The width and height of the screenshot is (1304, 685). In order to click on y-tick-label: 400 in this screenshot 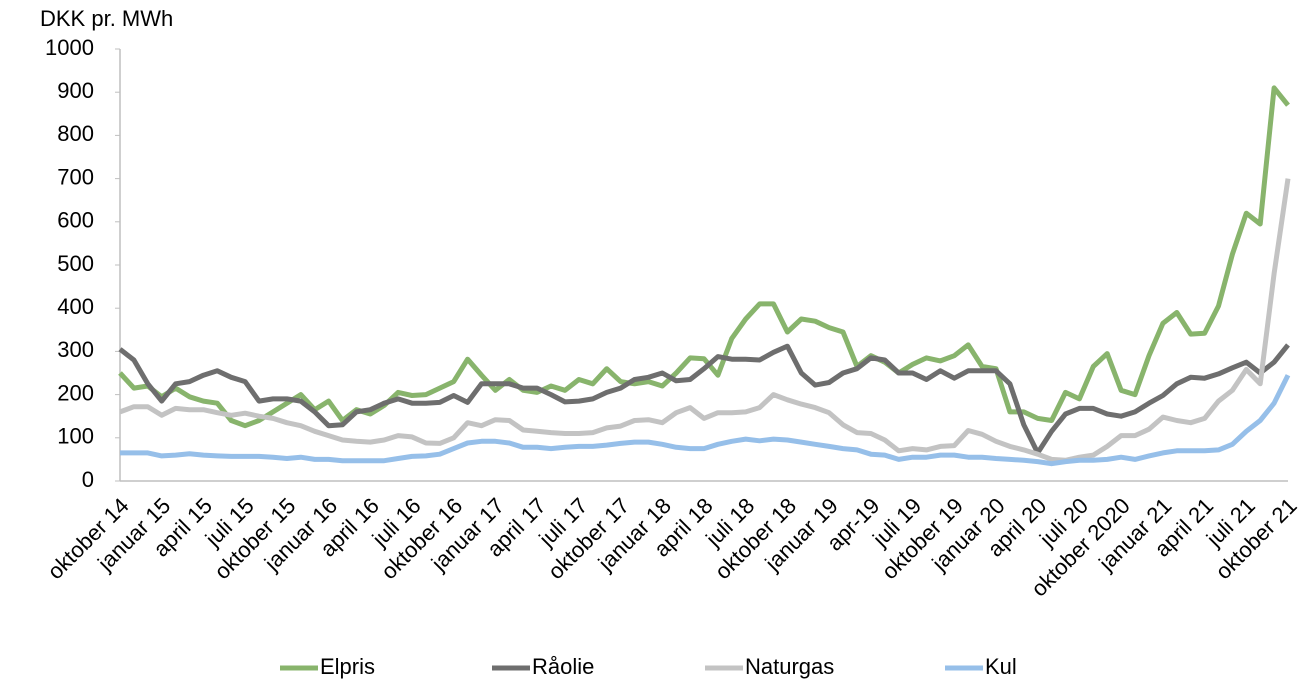, I will do `click(75, 306)`.